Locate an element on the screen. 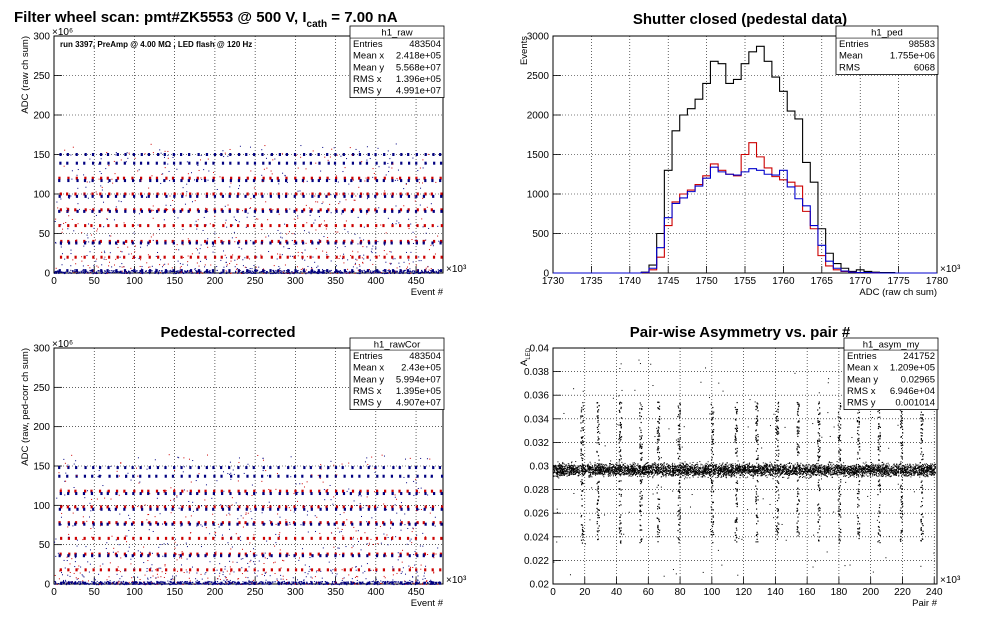 The height and width of the screenshot is (622, 996). x-tick-label: 450 is located at coordinates (416, 592).